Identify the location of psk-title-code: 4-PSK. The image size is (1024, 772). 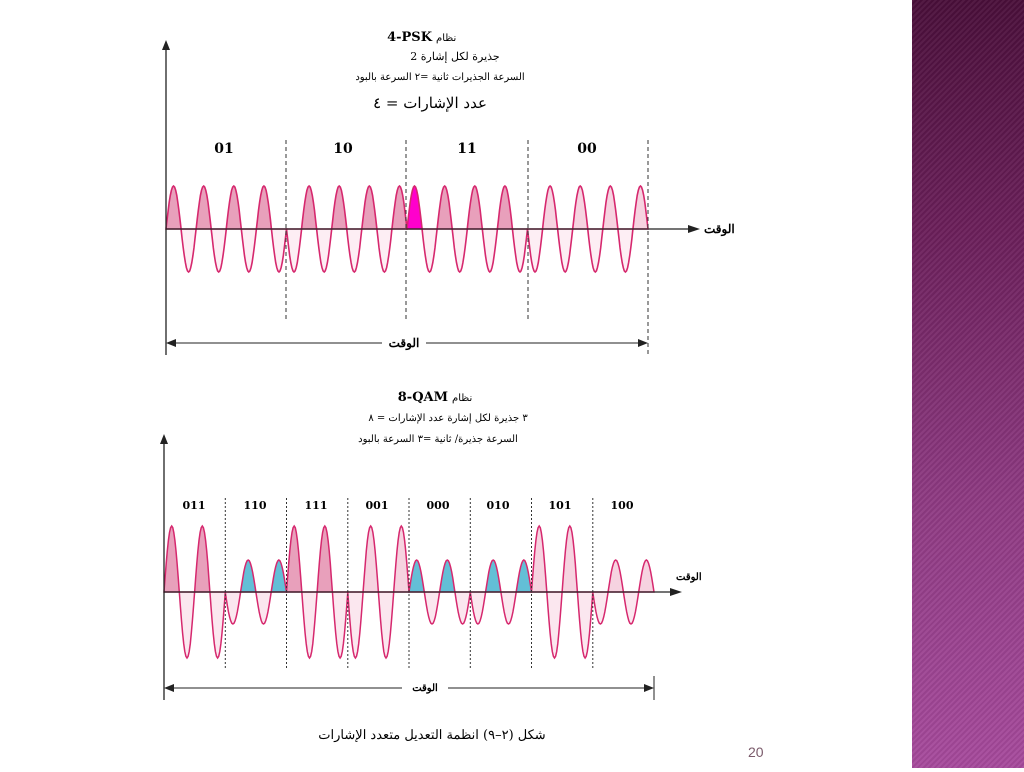
(410, 37).